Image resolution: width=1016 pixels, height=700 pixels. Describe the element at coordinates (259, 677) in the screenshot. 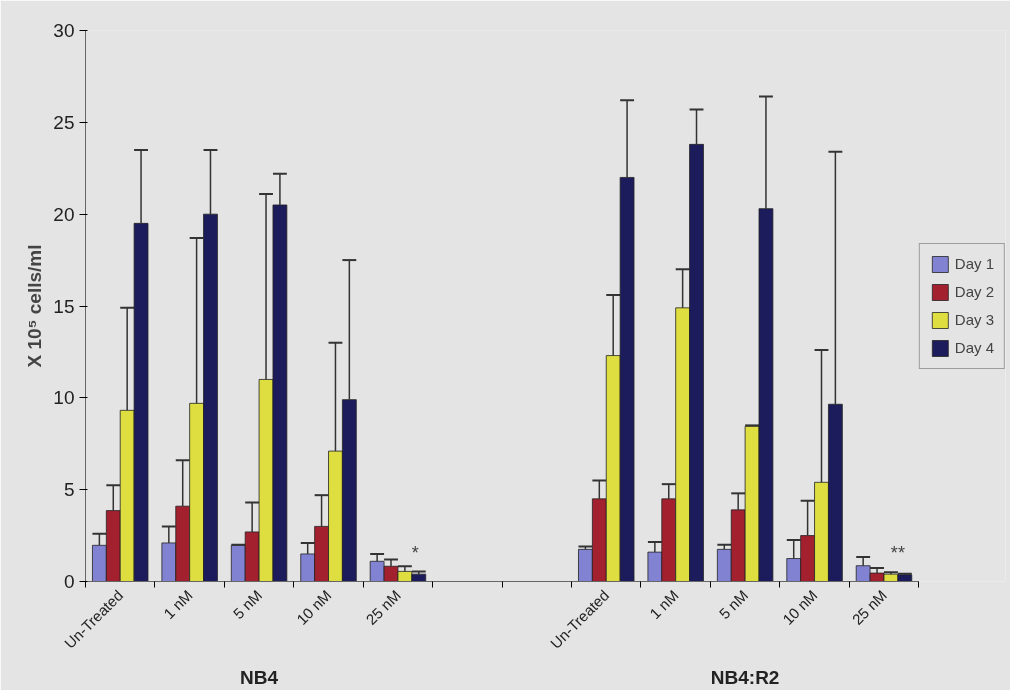

I see `text: NB4` at that location.